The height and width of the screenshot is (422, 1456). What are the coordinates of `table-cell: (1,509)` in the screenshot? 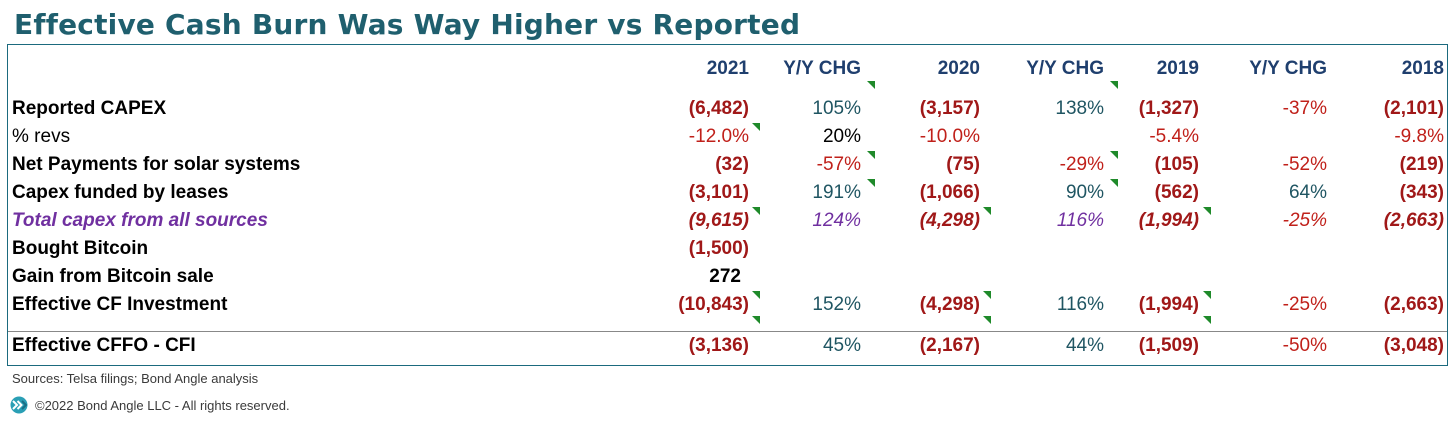 It's located at (1168, 345).